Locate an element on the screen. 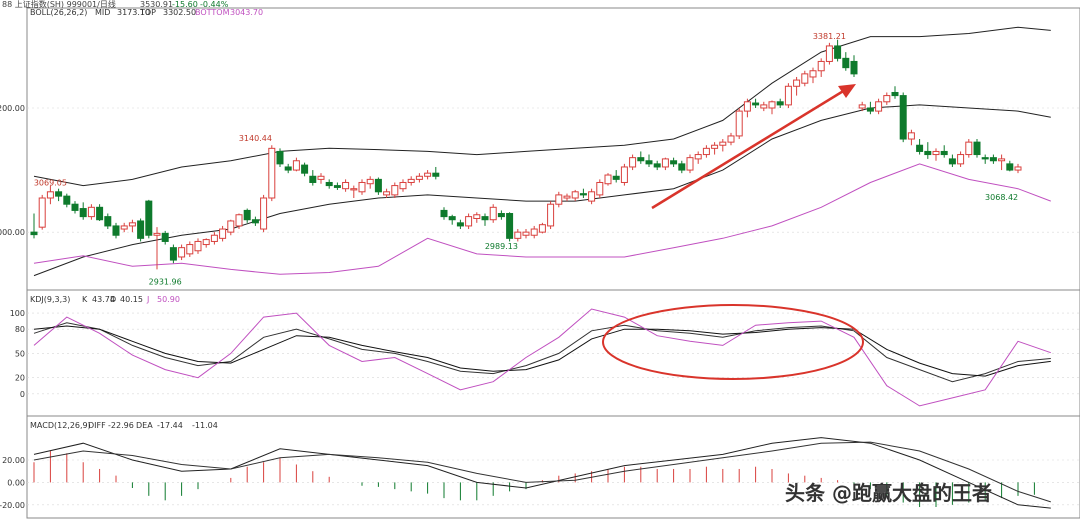 Image resolution: width=1080 pixels, height=522 pixels. kdj-tick-label: 0 is located at coordinates (22, 394).